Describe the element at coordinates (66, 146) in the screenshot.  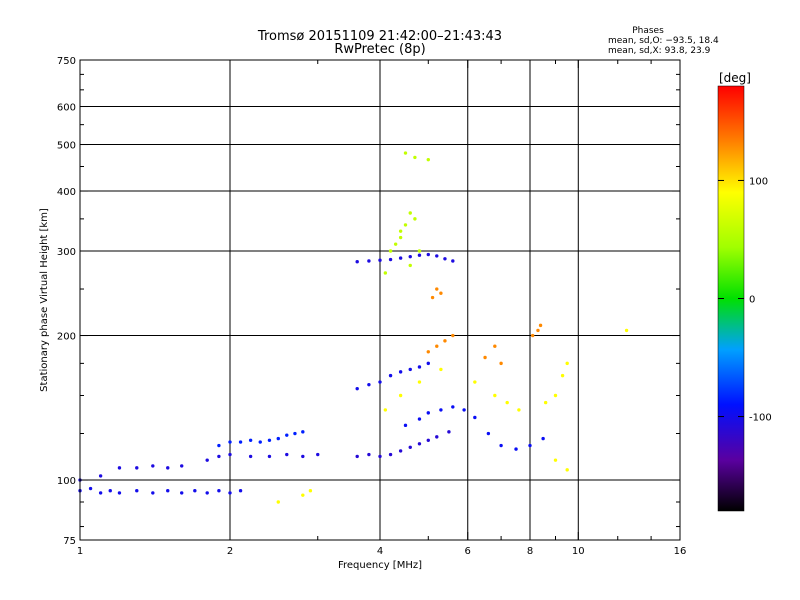
I see `y-tick-label: 500` at that location.